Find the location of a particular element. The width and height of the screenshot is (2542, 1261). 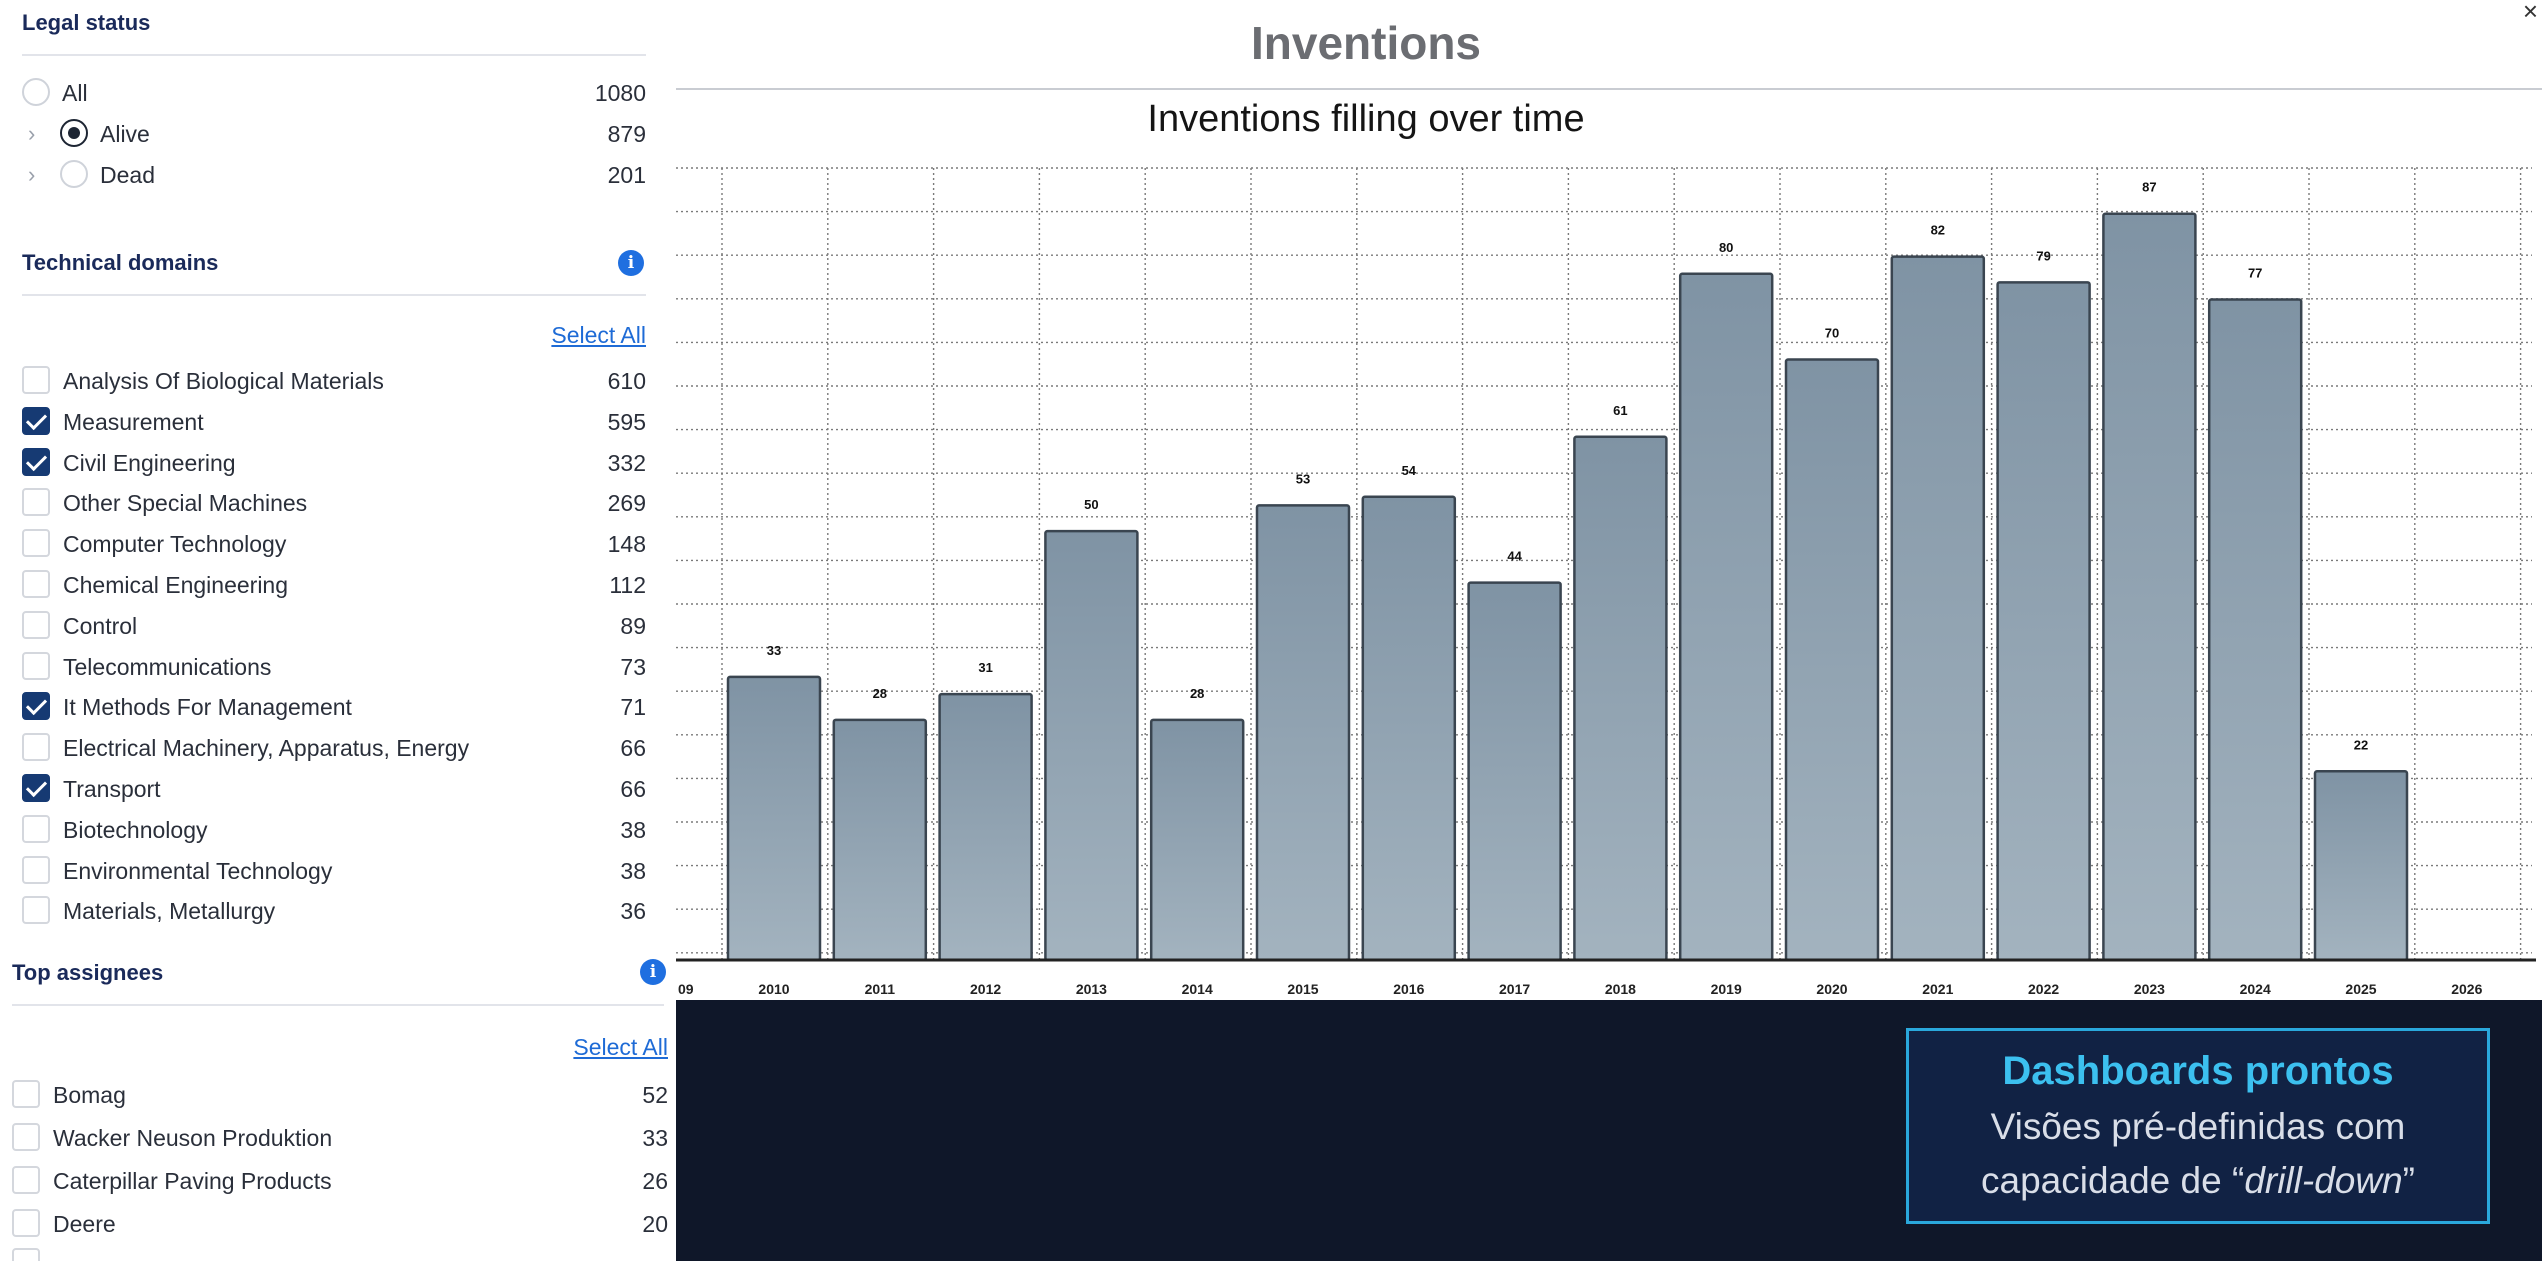

bar-2014 is located at coordinates (1197, 840).